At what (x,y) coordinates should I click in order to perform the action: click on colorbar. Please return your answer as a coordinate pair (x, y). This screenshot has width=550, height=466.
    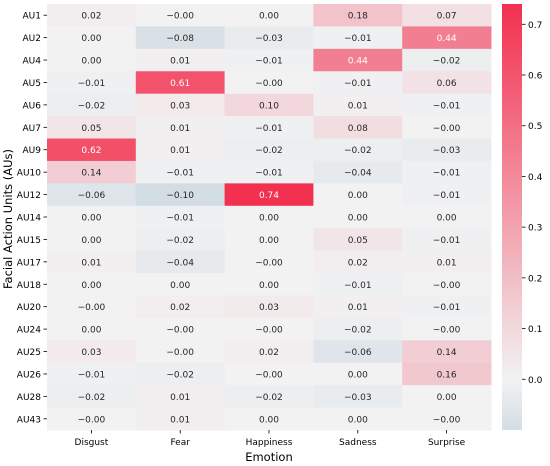
    Looking at the image, I should click on (512, 217).